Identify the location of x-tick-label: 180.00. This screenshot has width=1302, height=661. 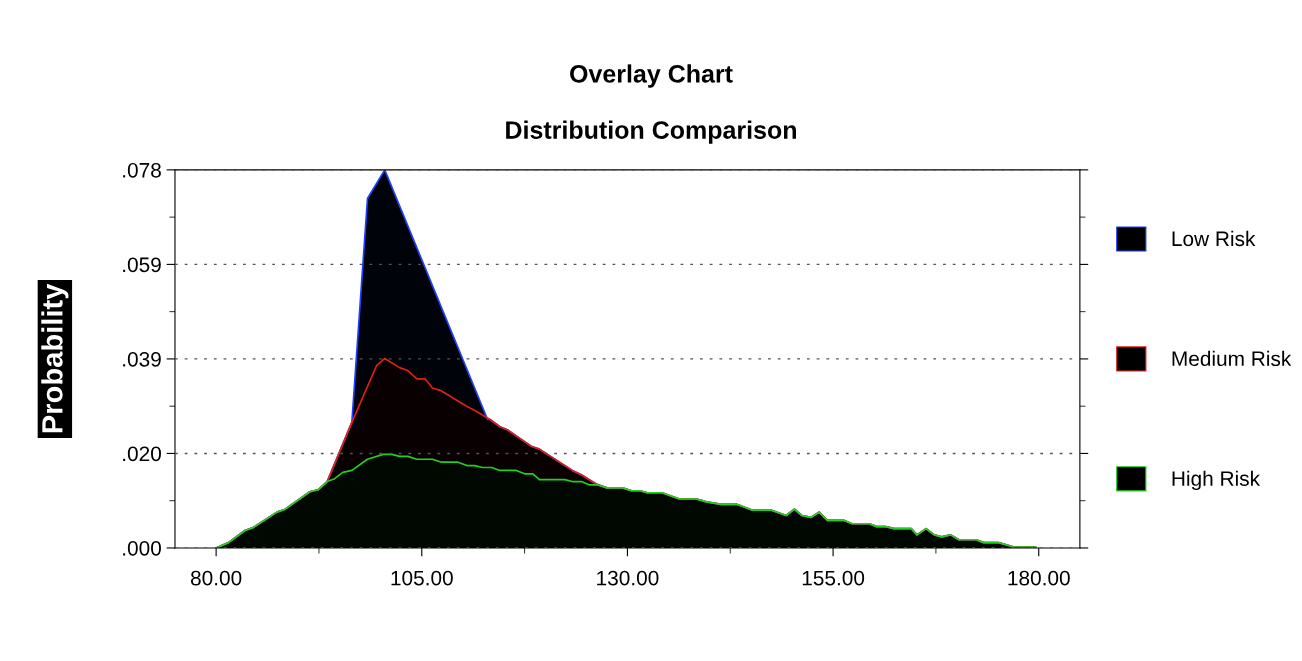
(1039, 578).